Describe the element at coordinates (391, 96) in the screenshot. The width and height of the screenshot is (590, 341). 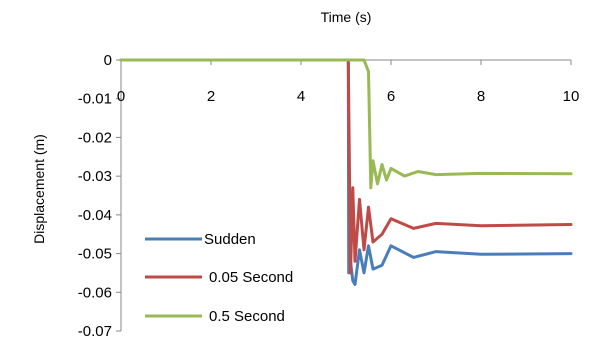
I see `x-tick-label: 6` at that location.